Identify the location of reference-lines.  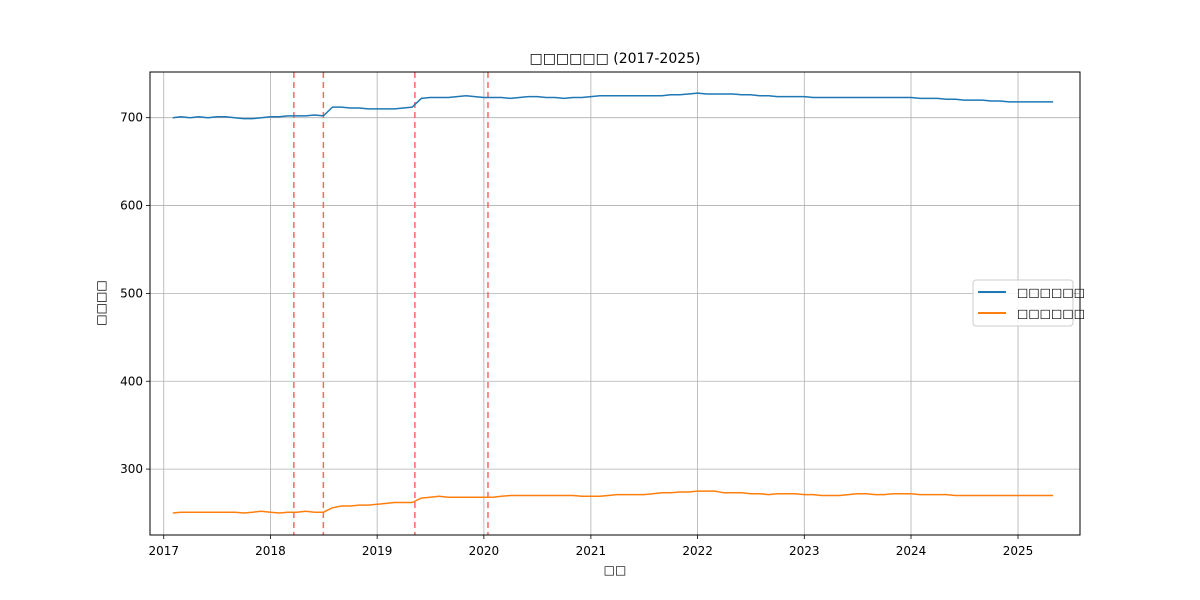
(391, 303).